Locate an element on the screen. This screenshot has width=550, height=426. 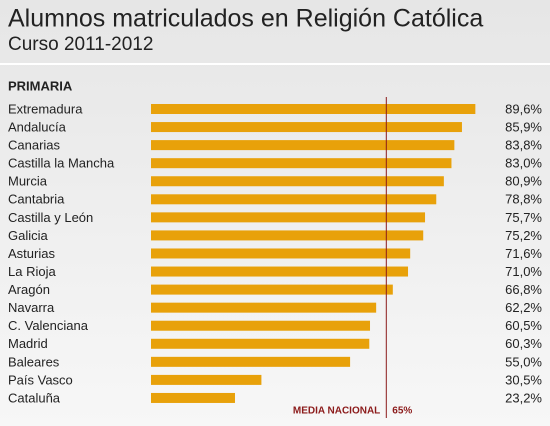
value-label: 71,0% is located at coordinates (523, 271).